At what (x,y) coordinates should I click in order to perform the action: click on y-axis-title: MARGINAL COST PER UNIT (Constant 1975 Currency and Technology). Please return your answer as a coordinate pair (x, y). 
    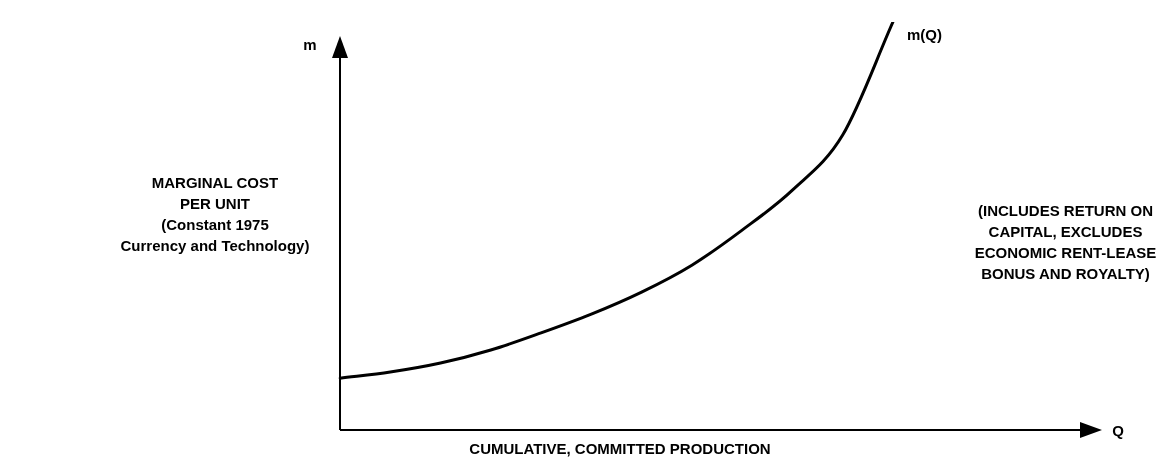
    Looking at the image, I should click on (215, 214).